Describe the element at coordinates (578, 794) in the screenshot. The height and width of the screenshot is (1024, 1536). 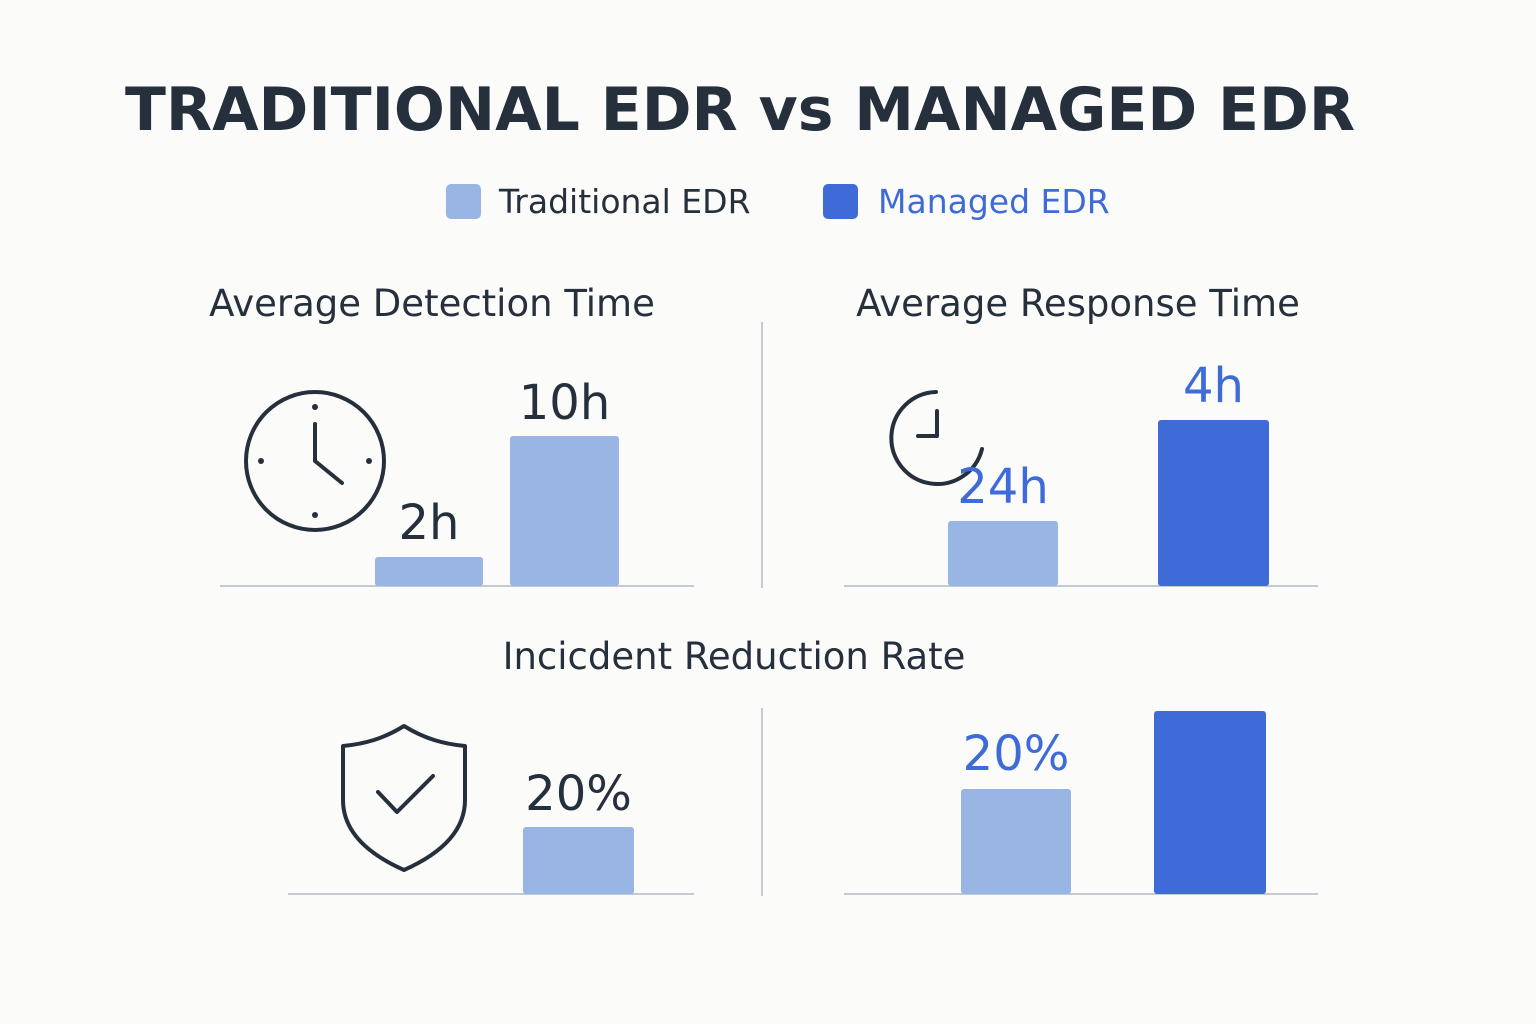
I see `value-label-panel2-0: 20%` at that location.